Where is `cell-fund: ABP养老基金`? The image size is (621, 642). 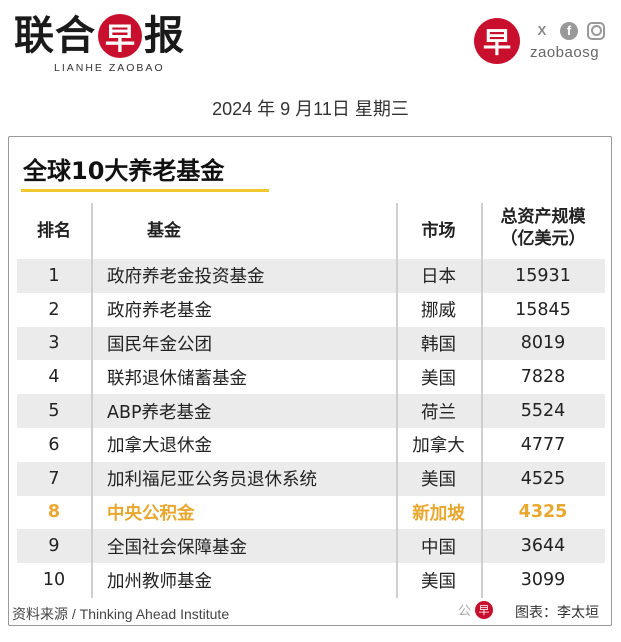
cell-fund: ABP养老基金 is located at coordinates (159, 412).